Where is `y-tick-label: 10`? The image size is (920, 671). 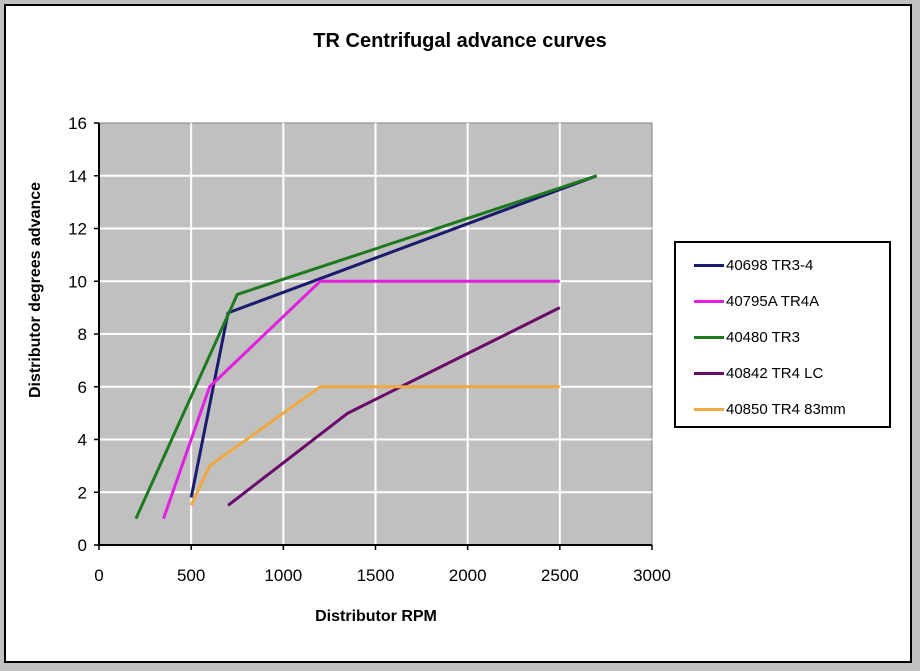
y-tick-label: 10 is located at coordinates (77, 281).